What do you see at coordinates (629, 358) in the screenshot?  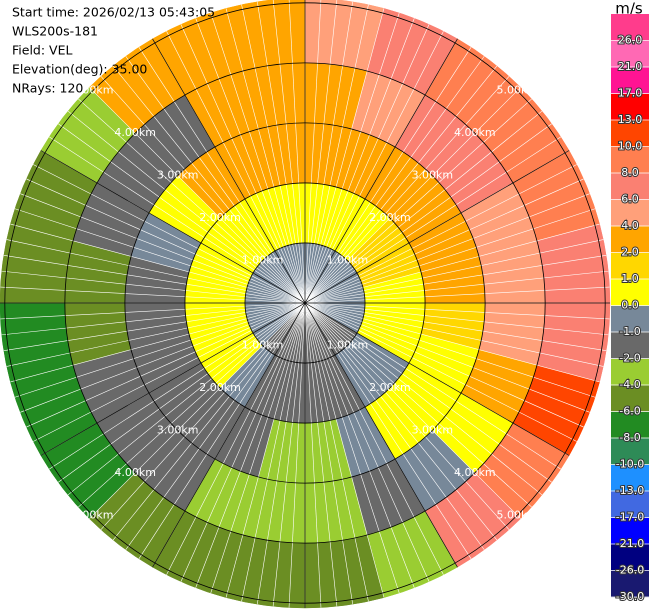 I see `colorbar-tick-label: -2.0` at bounding box center [629, 358].